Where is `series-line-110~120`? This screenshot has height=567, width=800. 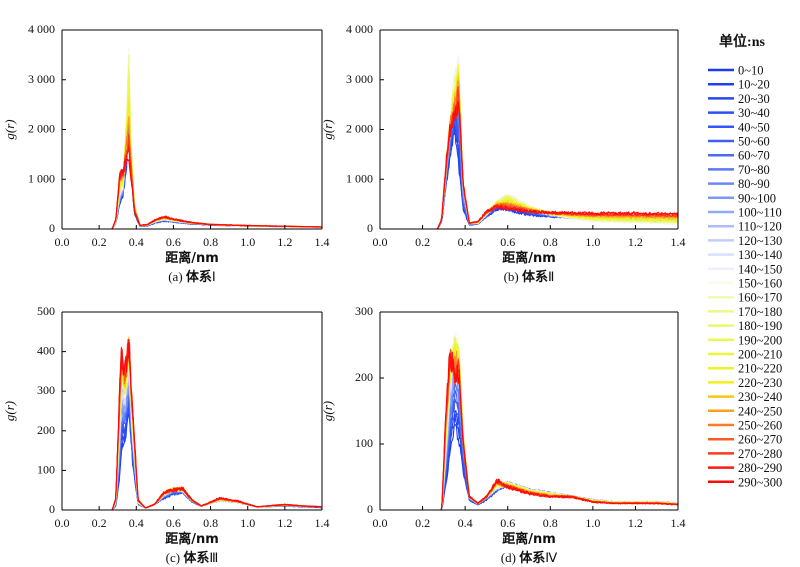
series-line-110~120 is located at coordinates (192, 443).